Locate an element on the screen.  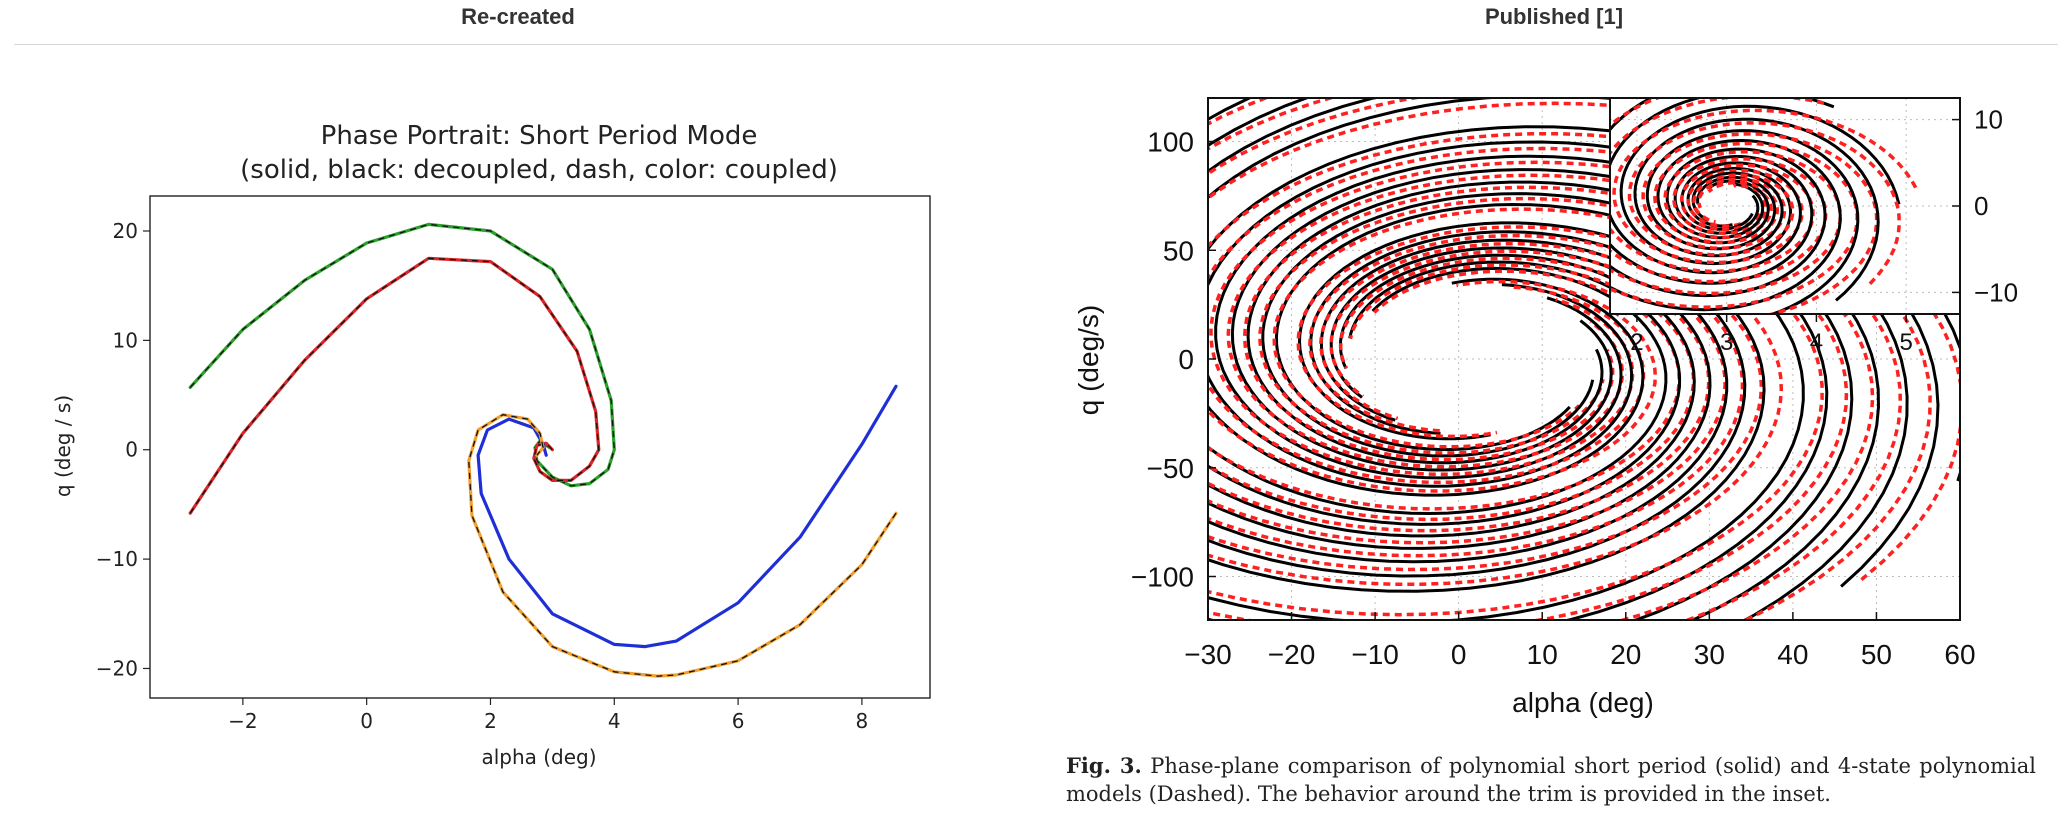
inset-y-tick-label: 0 is located at coordinates (1981, 206).